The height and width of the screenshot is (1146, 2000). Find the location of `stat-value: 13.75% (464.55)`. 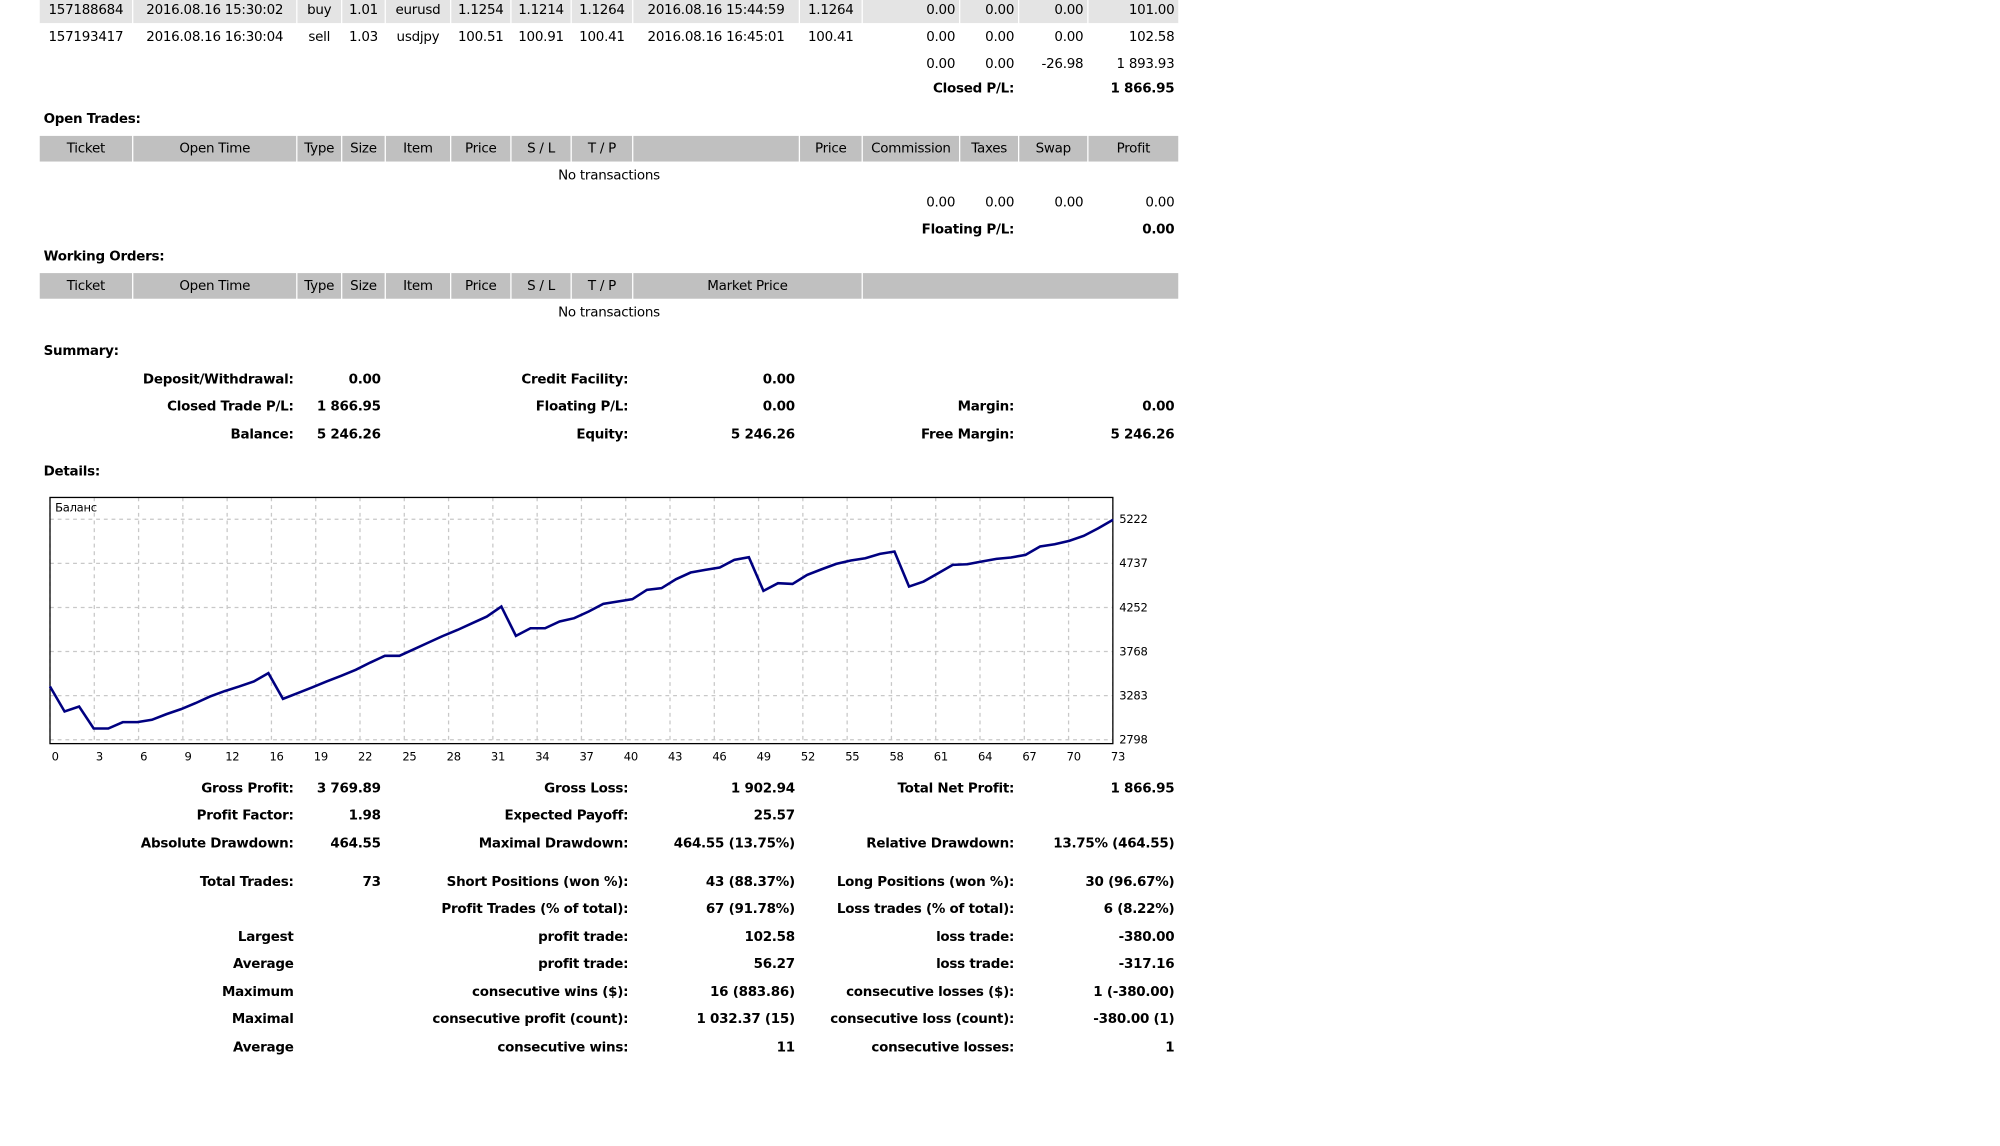

stat-value: 13.75% (464.55) is located at coordinates (1114, 843).